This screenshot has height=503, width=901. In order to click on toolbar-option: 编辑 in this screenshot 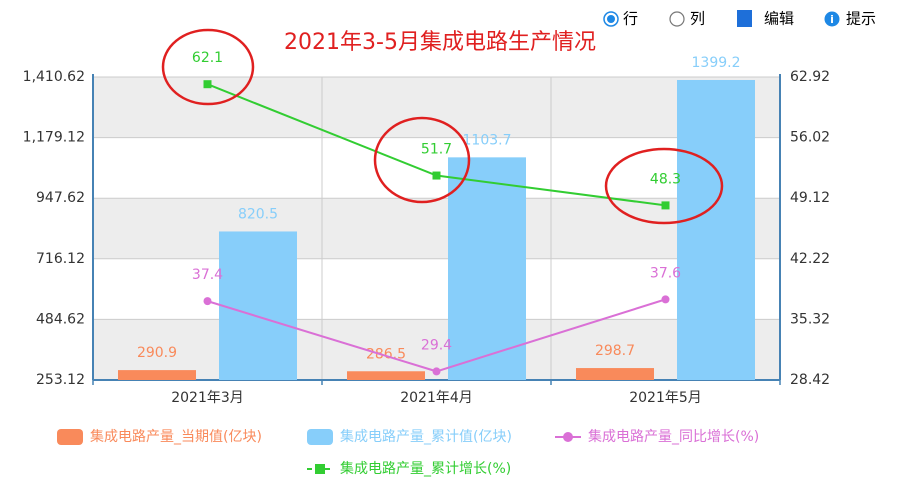, I will do `click(779, 19)`.